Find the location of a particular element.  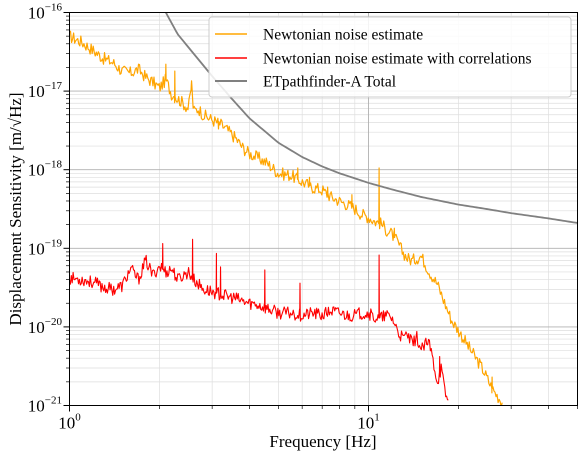

x-tick-label-exp: 1 is located at coordinates (377, 418).